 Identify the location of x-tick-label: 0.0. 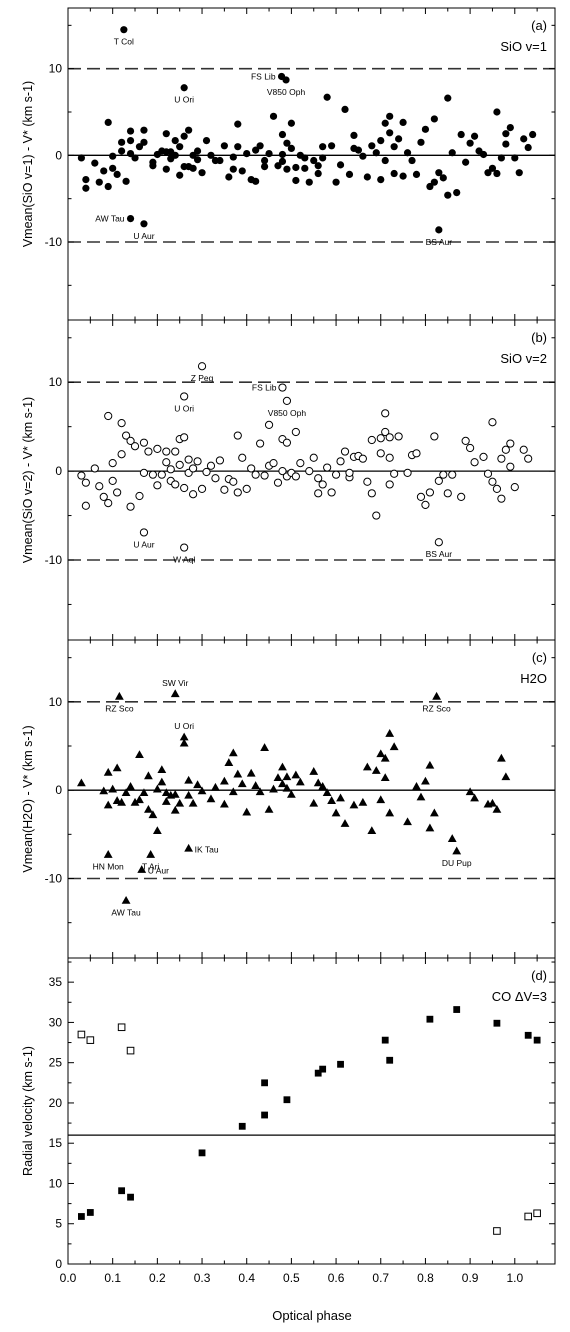
(68, 1278).